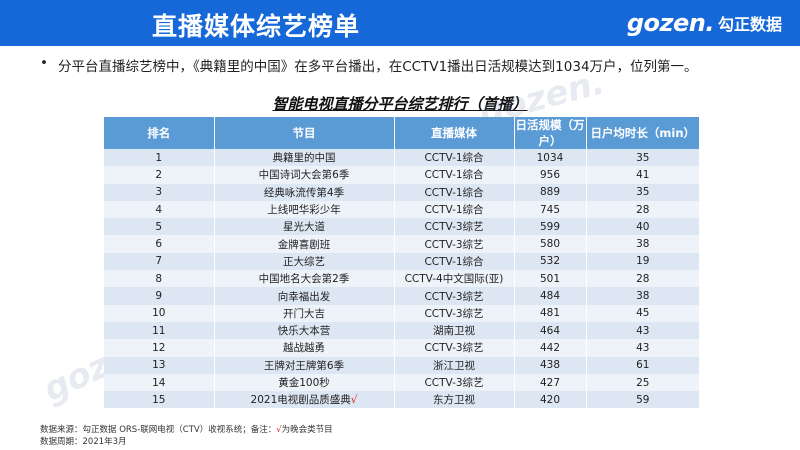  I want to click on header-bar: 直播媒体综艺榜单 gozen. 勾正数据, so click(400, 23).